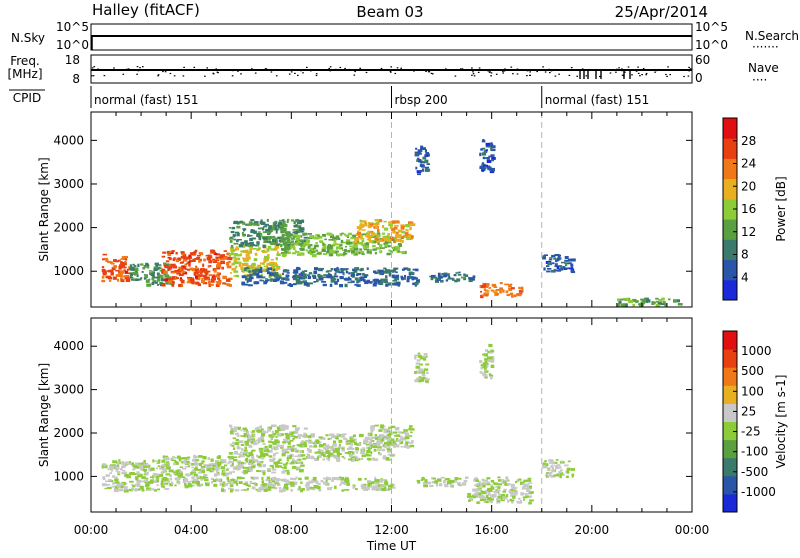 Image resolution: width=800 pixels, height=558 pixels. What do you see at coordinates (91, 530) in the screenshot?
I see `x-tick-label: 00:00` at bounding box center [91, 530].